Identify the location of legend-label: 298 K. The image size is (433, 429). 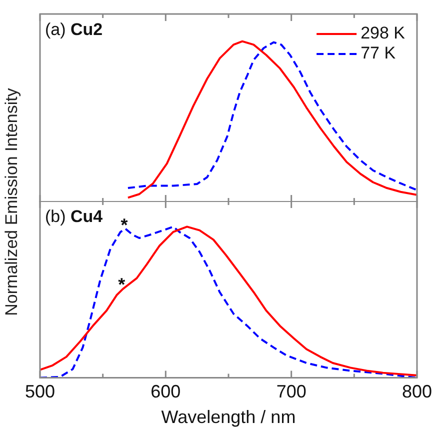
(383, 33).